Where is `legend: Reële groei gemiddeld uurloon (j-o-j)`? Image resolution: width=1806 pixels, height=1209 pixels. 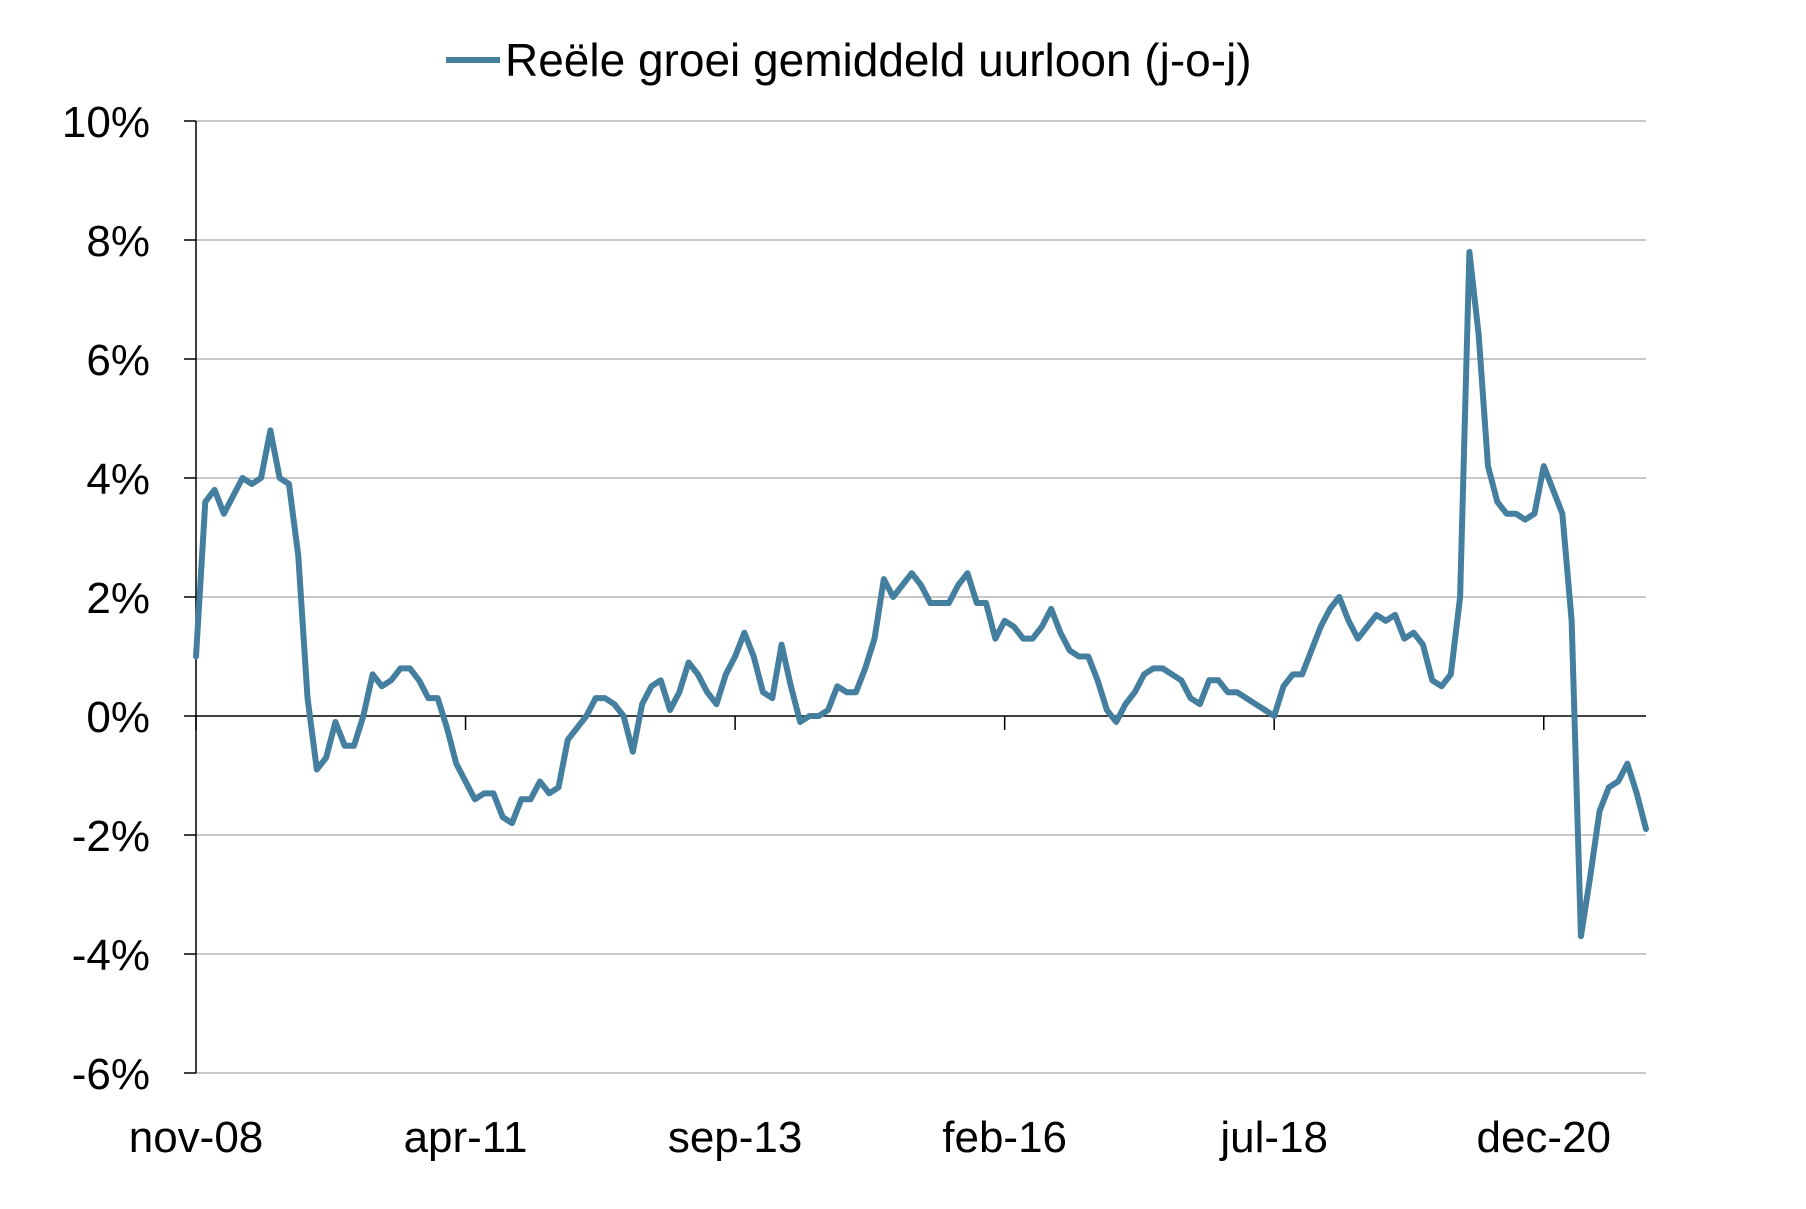
legend: Reële groei gemiddeld uurloon (j-o-j) is located at coordinates (849, 60).